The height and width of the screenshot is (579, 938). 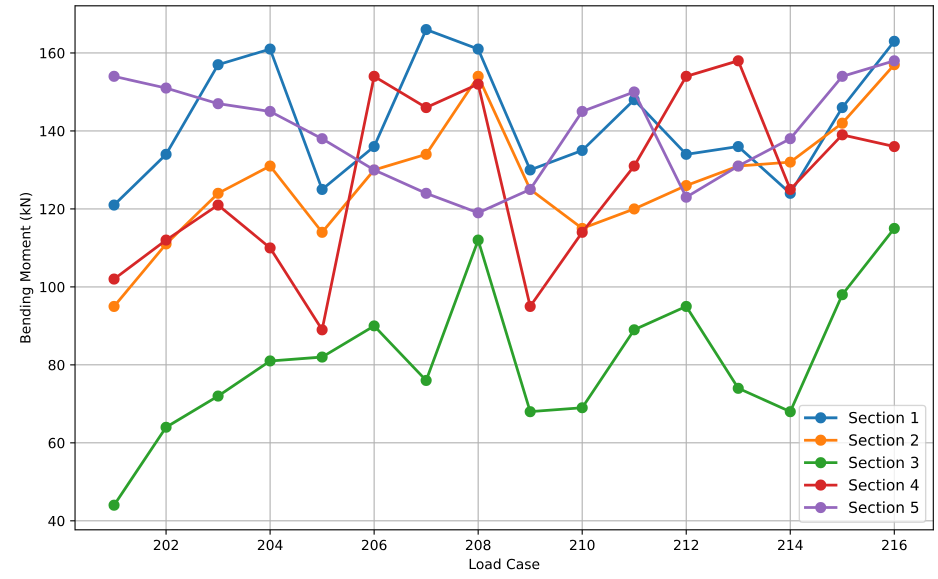 I want to click on y-axis-title: Bending Moment (kN), so click(x=27, y=267).